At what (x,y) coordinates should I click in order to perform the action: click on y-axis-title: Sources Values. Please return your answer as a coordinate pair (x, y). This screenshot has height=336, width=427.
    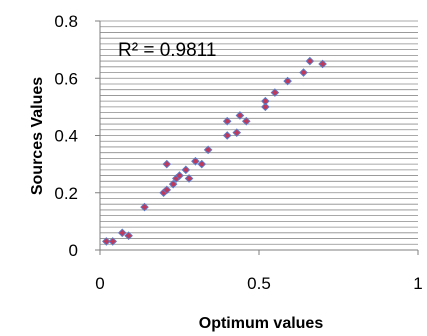
    Looking at the image, I should click on (37, 136).